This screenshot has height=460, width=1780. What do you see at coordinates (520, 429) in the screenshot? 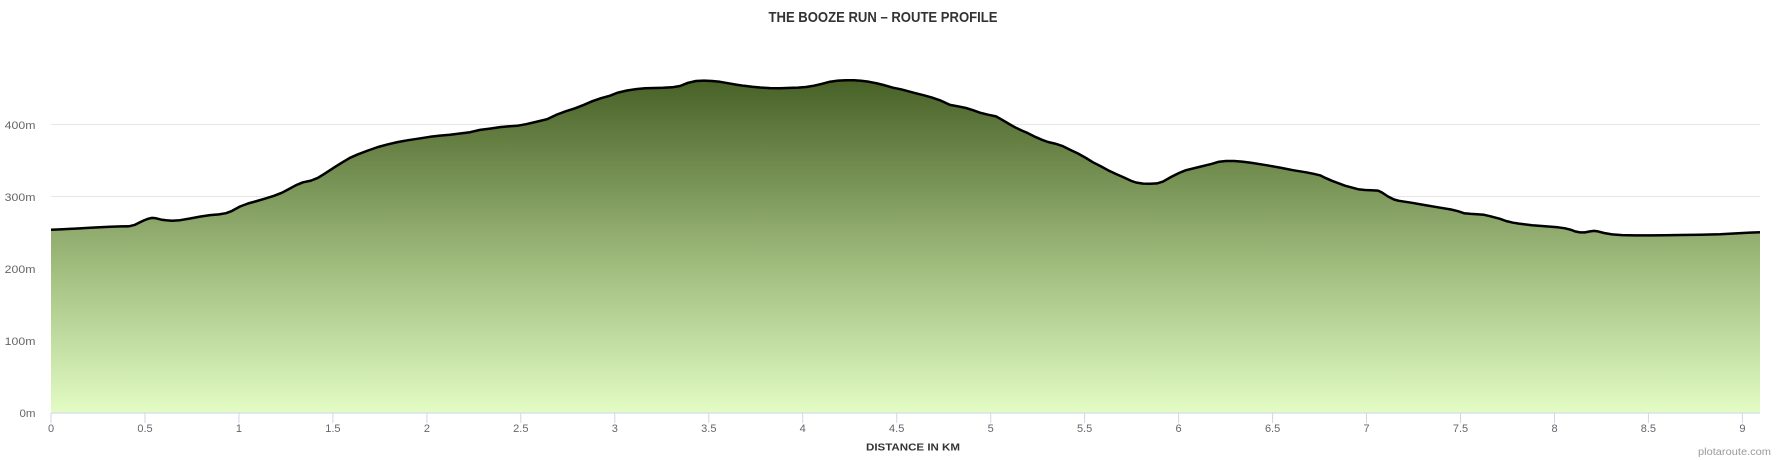
I see `svg-text: 2.5` at bounding box center [520, 429].